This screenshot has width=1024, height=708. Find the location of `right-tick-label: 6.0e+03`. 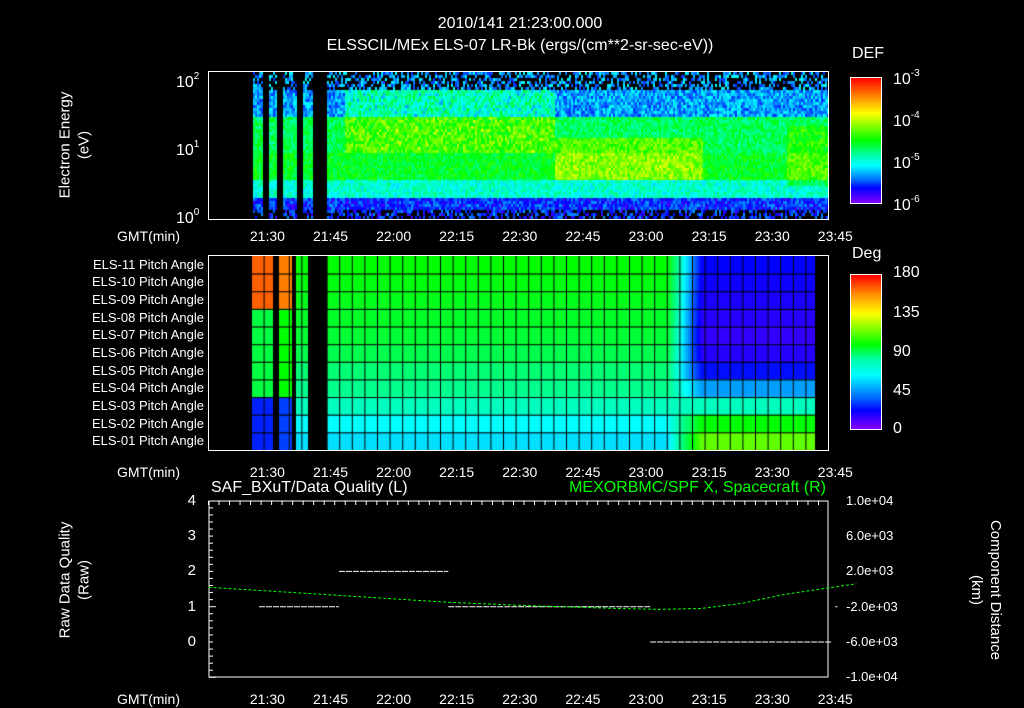

right-tick-label: 6.0e+03 is located at coordinates (870, 536).